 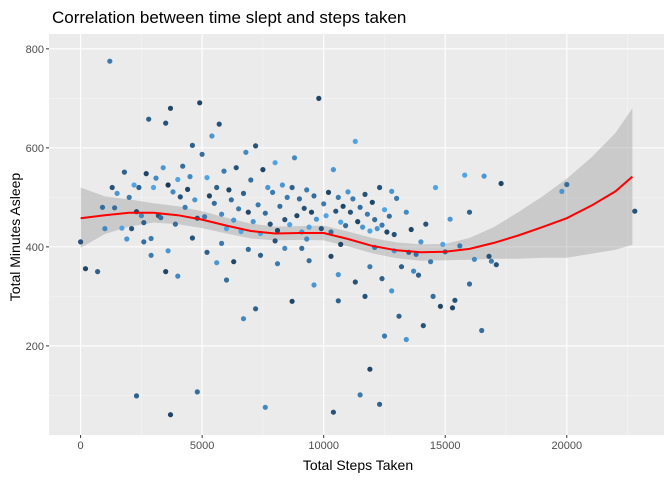 What do you see at coordinates (15, 237) in the screenshot?
I see `y-axis-title: Total Minutes Asleep` at bounding box center [15, 237].